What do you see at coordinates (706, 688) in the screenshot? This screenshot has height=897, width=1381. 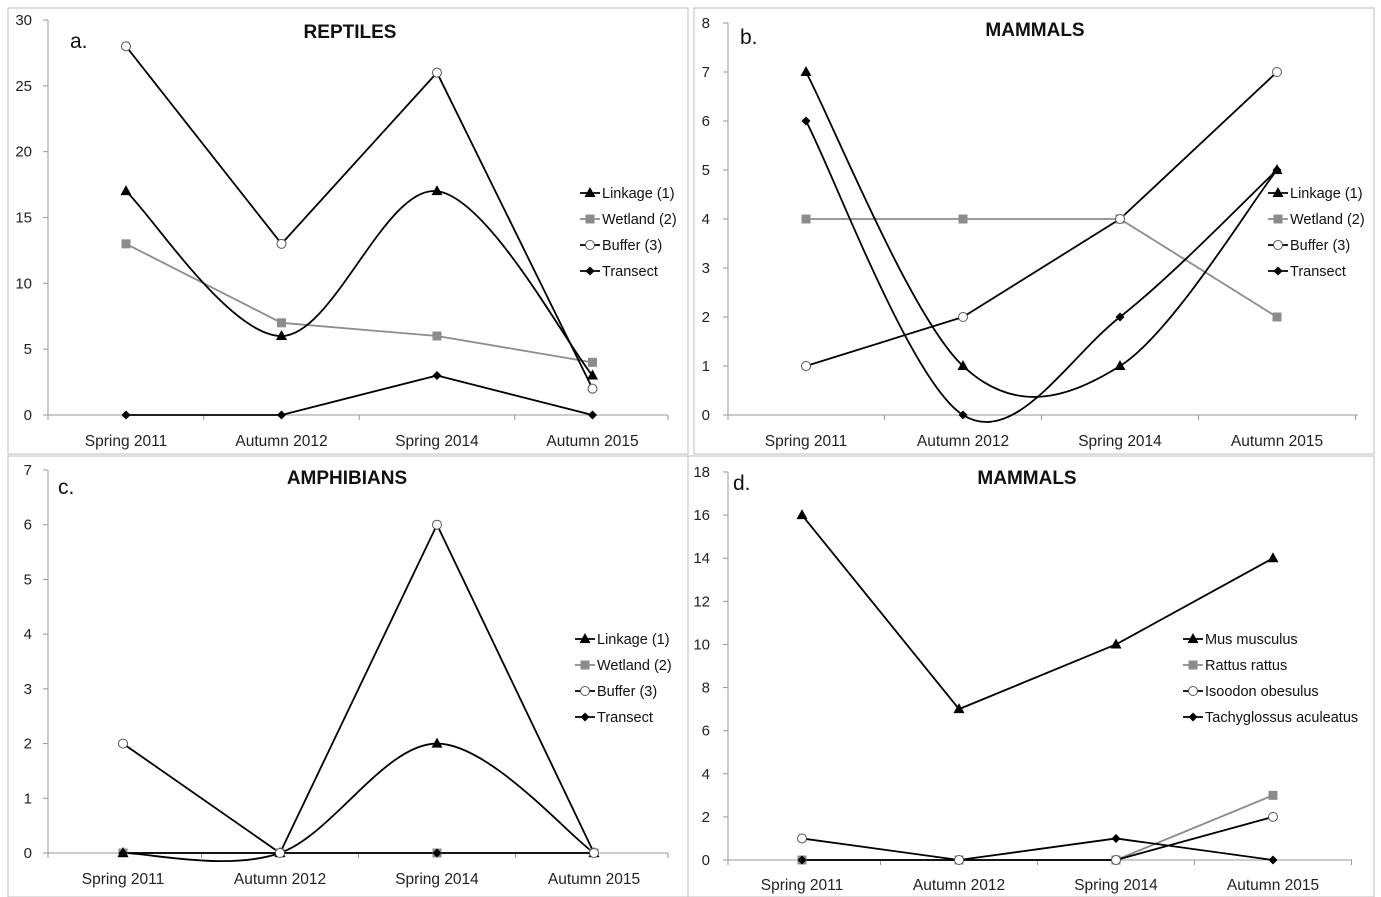 I see `y-tick-label: 8` at bounding box center [706, 688].